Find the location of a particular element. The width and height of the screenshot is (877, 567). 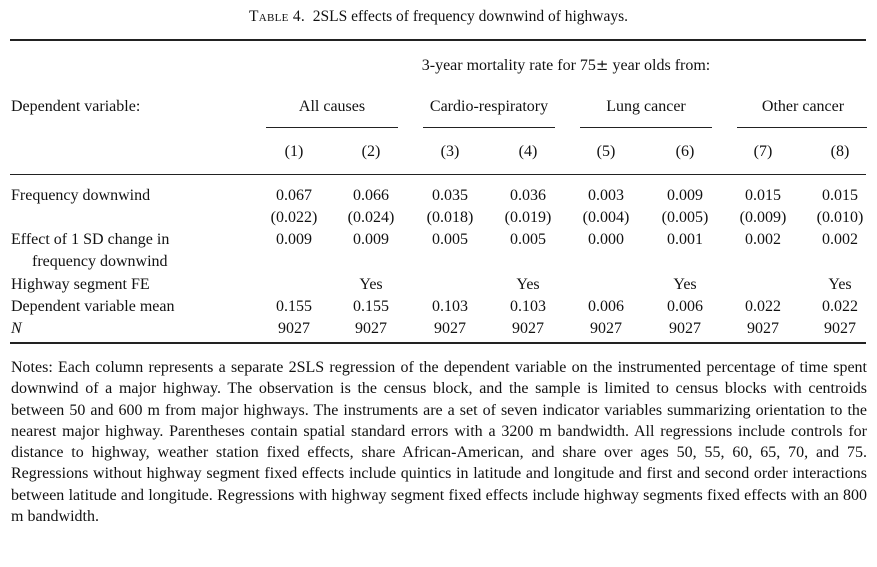

table-number: Table 4. is located at coordinates (277, 16).